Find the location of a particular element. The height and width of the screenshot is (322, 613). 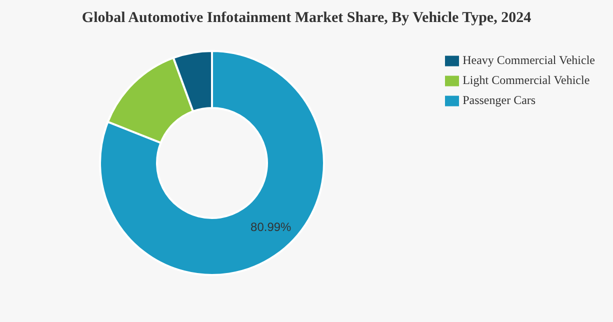

chart-title: Global Automotive Infotainment Market Share, By Vehicle Type, 2024 is located at coordinates (306, 18).